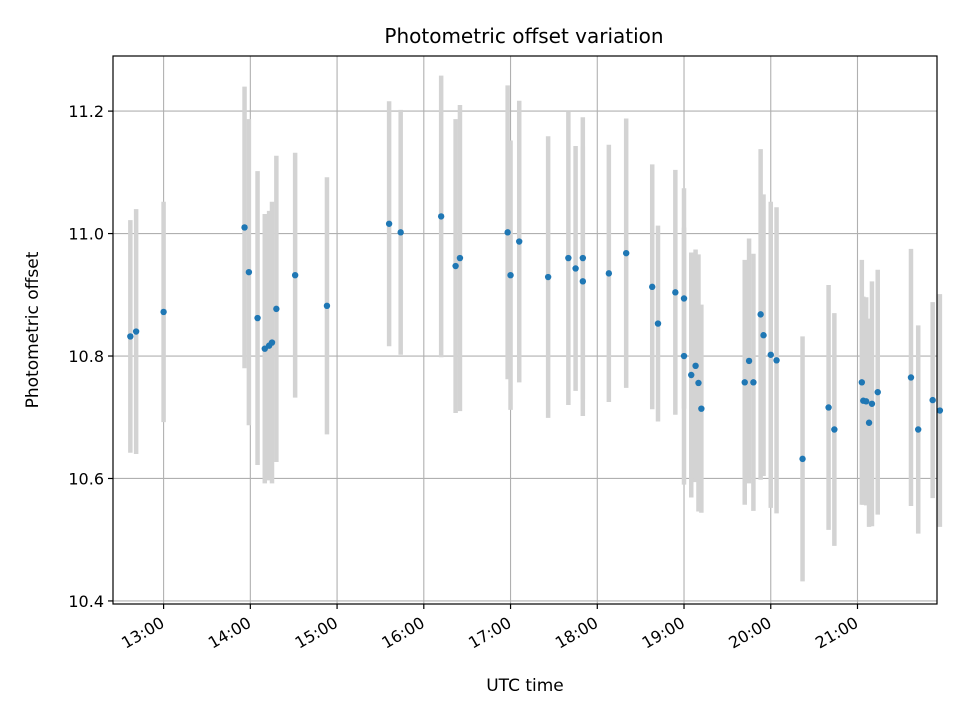 The width and height of the screenshot is (960, 720). I want to click on chart-title: Photometric offset variation, so click(523, 36).